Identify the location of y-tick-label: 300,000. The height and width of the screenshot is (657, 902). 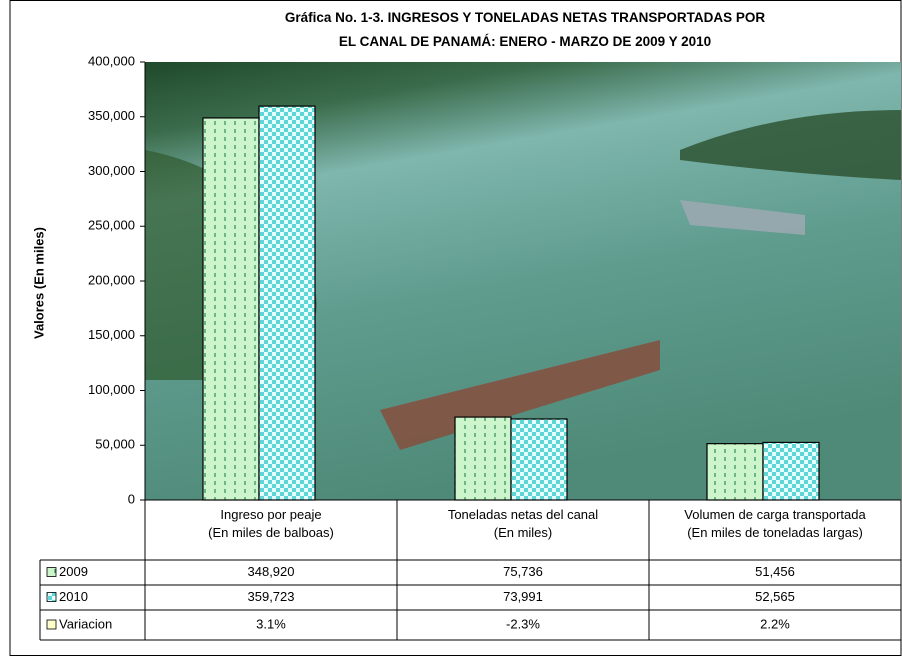
(111, 170).